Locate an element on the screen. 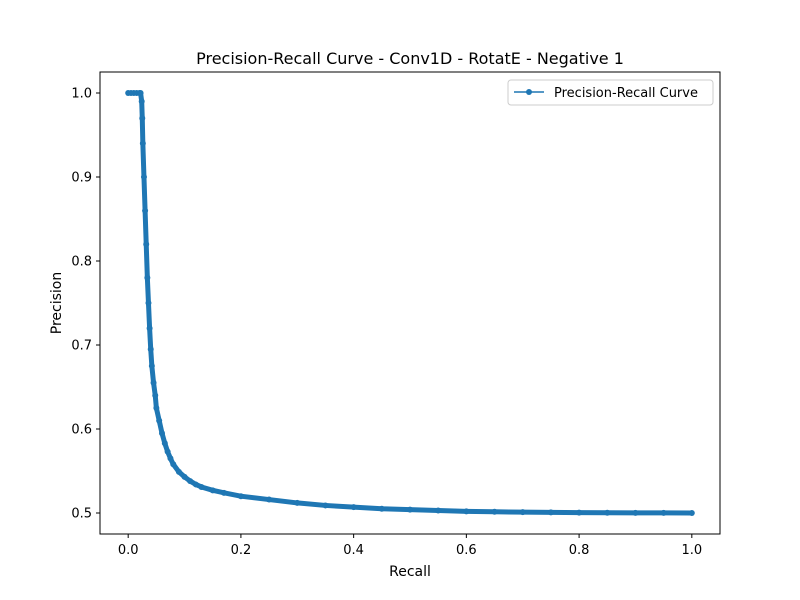 The image size is (800, 600). x-tick-label: 1.0 is located at coordinates (691, 550).